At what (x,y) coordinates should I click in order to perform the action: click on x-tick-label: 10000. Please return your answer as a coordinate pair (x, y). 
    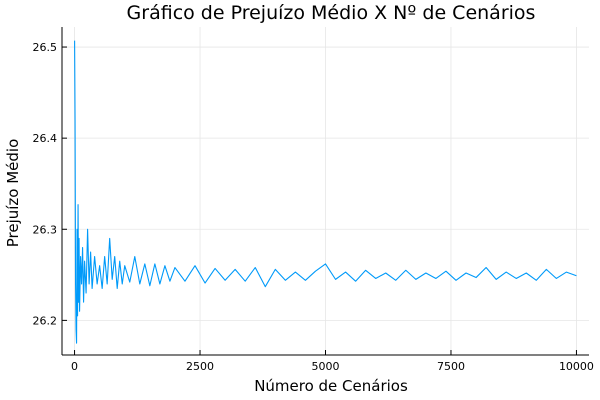
    Looking at the image, I should click on (576, 366).